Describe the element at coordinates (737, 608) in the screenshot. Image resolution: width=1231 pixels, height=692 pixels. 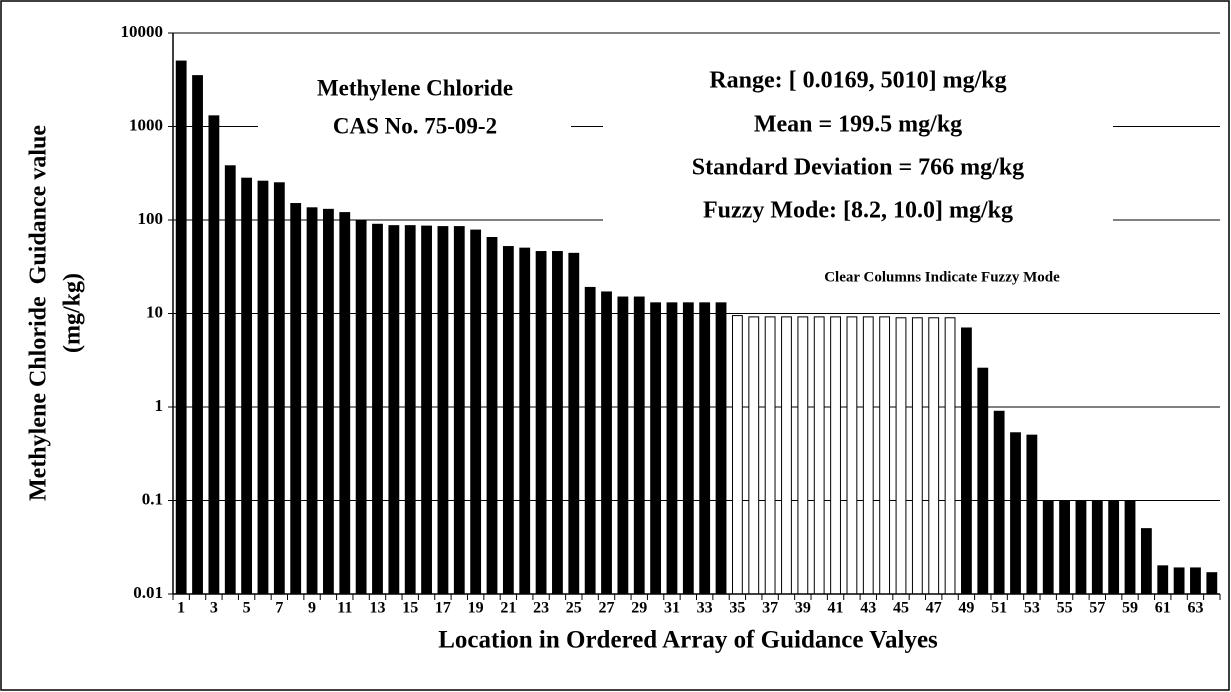
I see `x-tick-label: 35` at that location.